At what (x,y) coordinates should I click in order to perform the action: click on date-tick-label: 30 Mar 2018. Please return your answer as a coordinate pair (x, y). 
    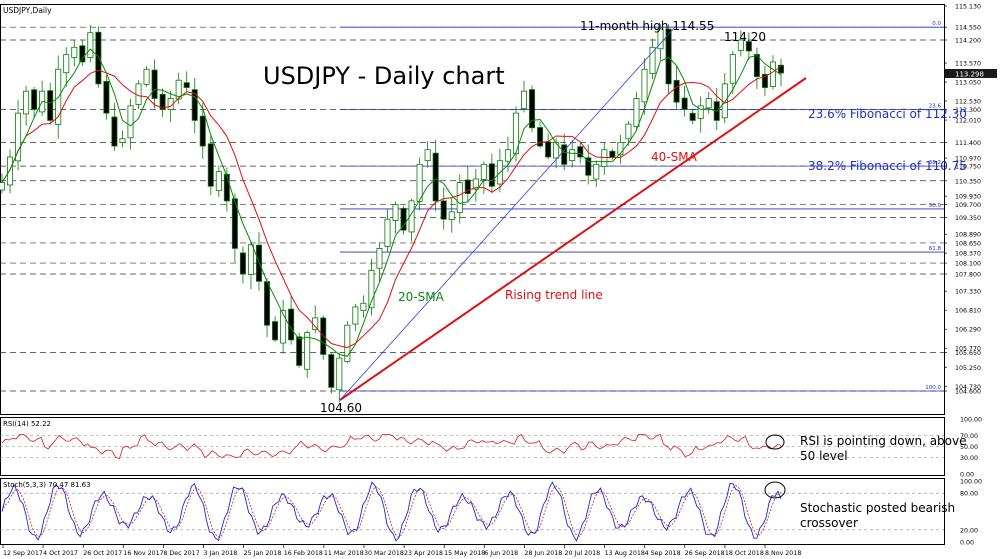
    Looking at the image, I should click on (384, 553).